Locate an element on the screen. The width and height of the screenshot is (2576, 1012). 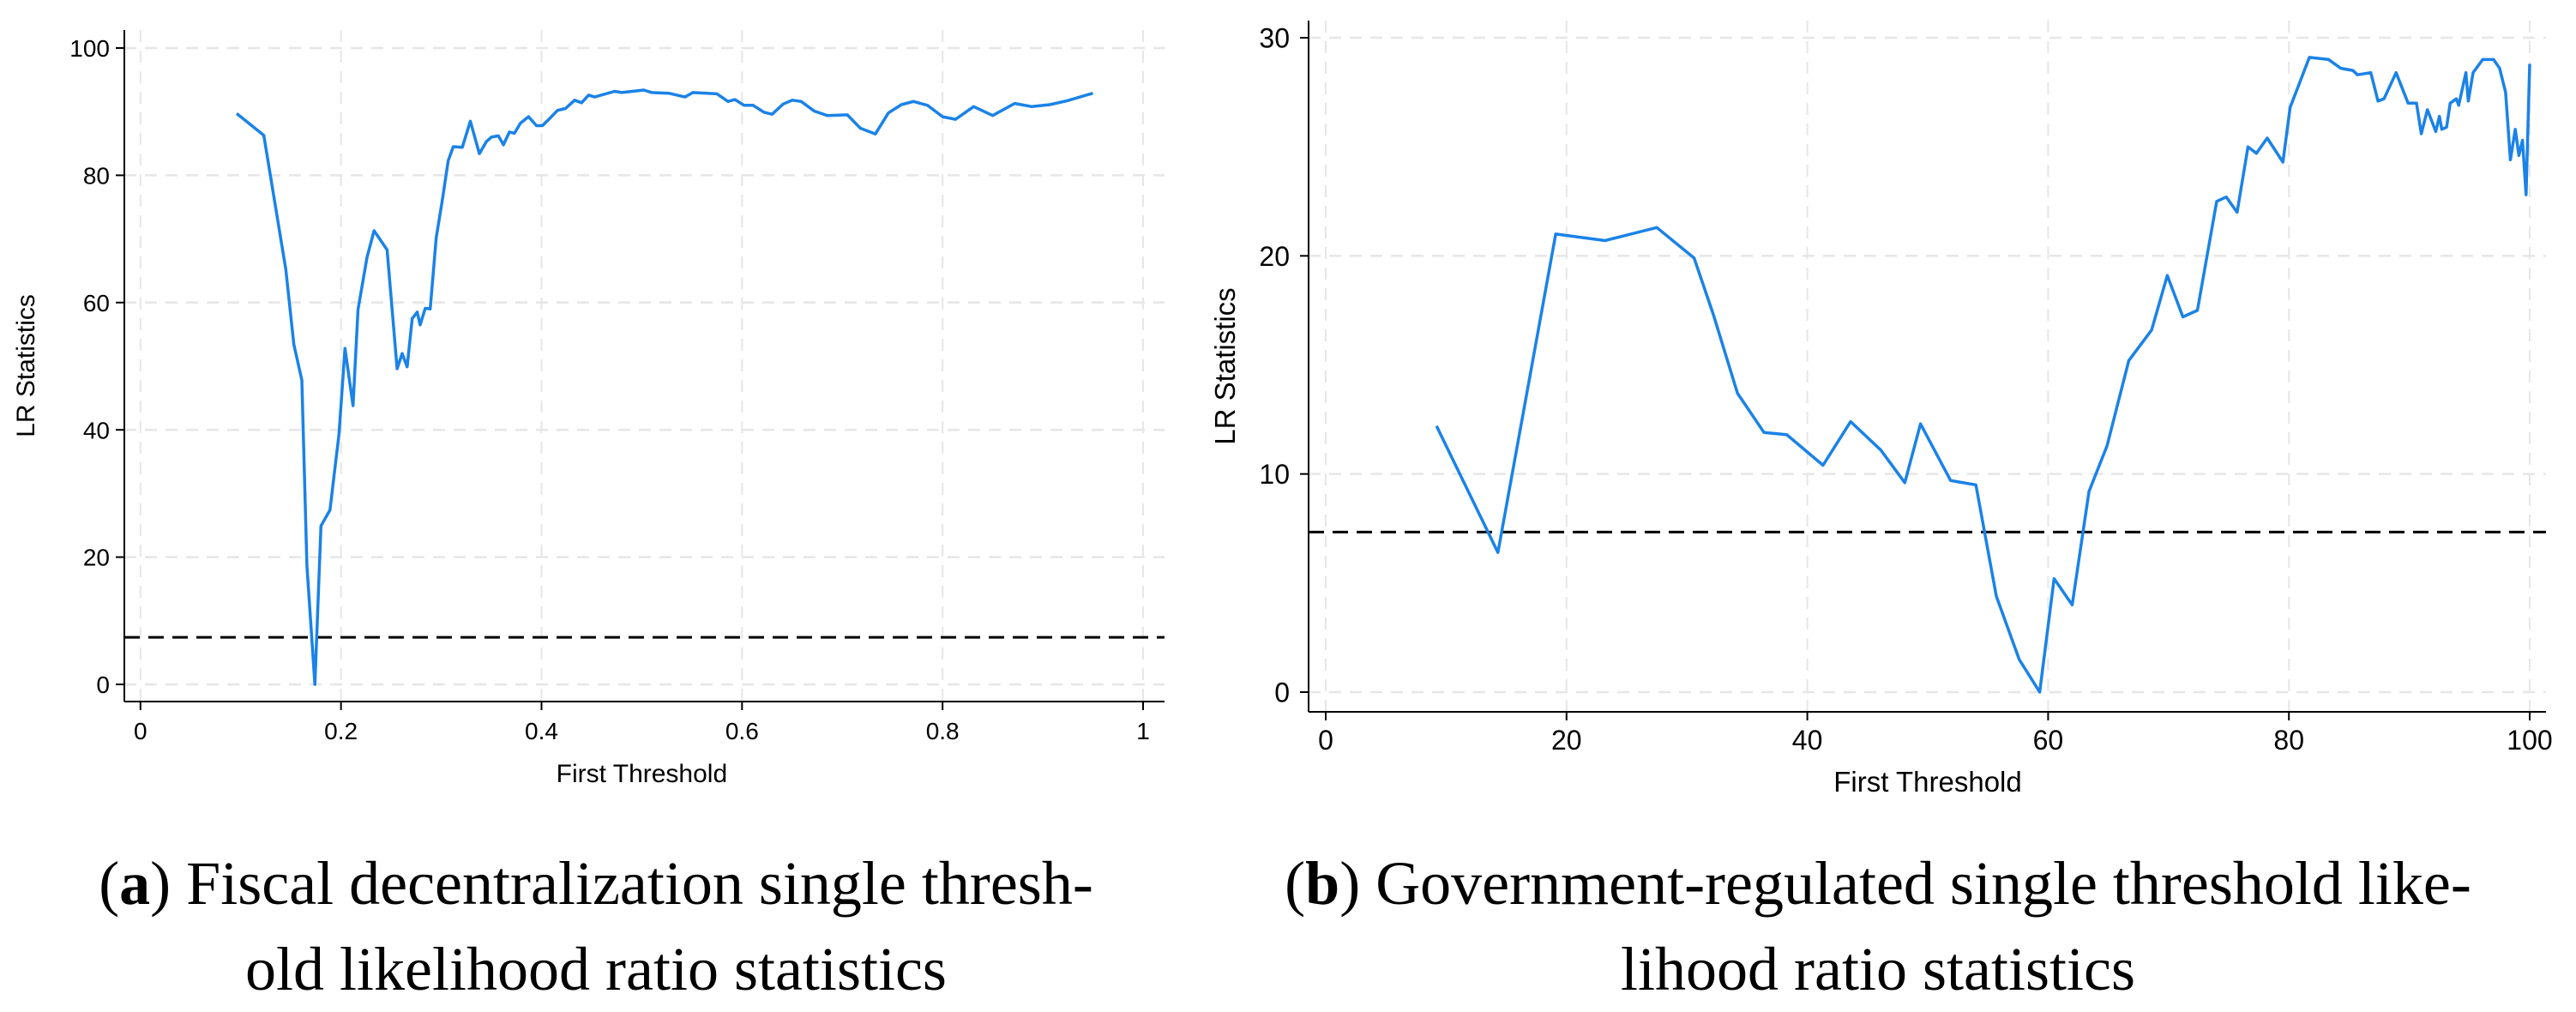
x-tick-label: 0.4 is located at coordinates (541, 731).